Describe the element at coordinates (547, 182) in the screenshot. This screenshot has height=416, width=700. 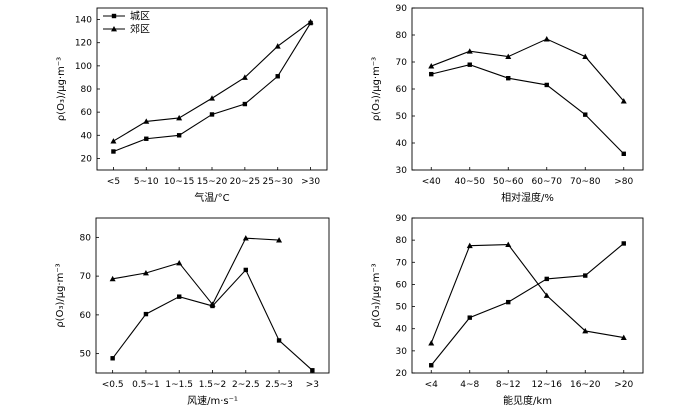
I see `x-tick-label: 60~70` at that location.